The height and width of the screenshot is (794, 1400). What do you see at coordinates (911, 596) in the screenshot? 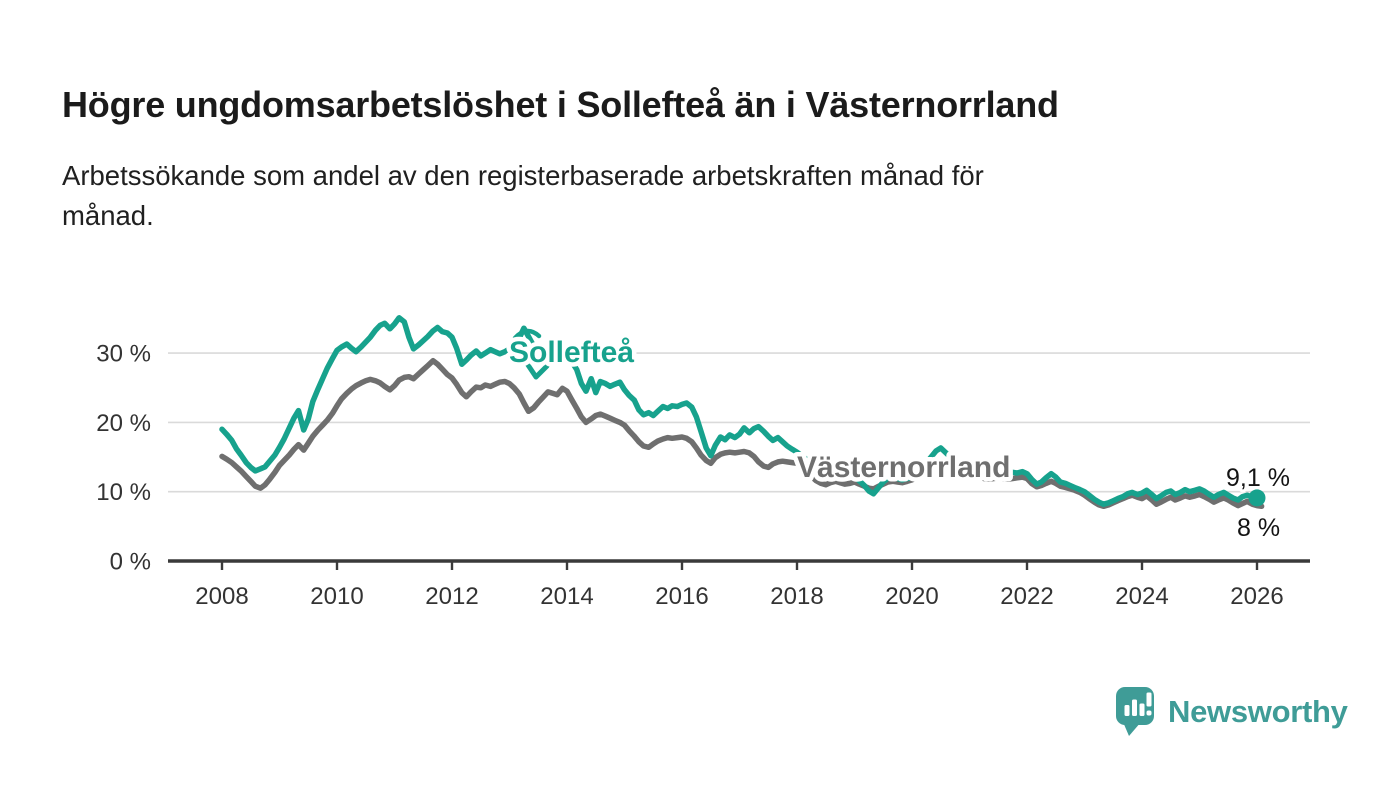
I see `x-tick-label: 2020` at bounding box center [911, 596].